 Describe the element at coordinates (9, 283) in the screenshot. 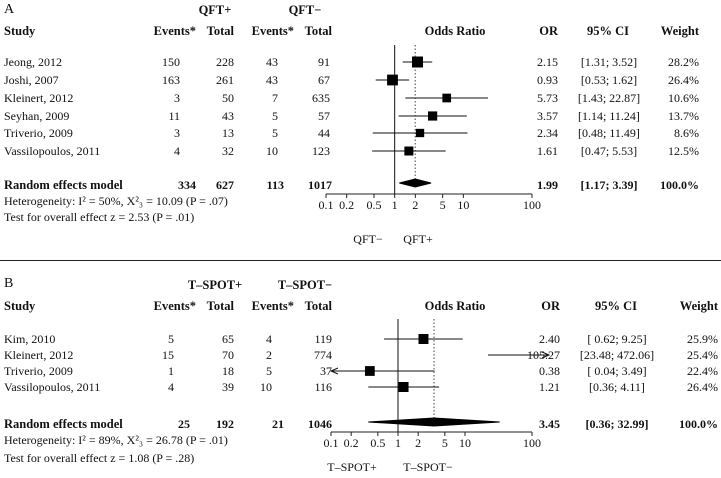

I see `panel-b-letter: B` at that location.